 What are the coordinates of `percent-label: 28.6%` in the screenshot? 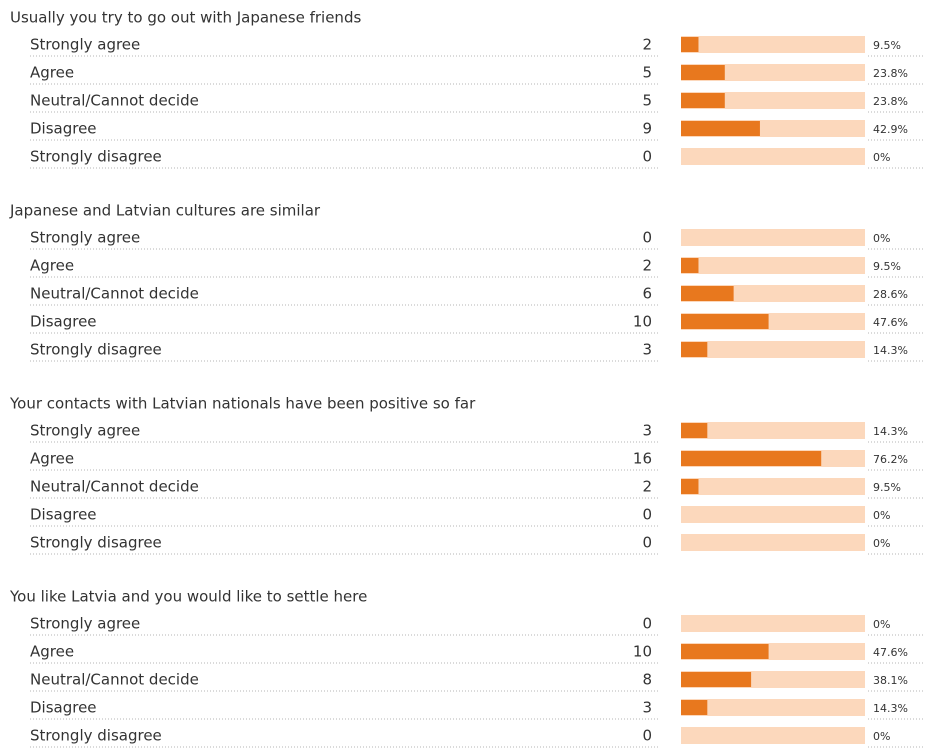 It's located at (890, 294).